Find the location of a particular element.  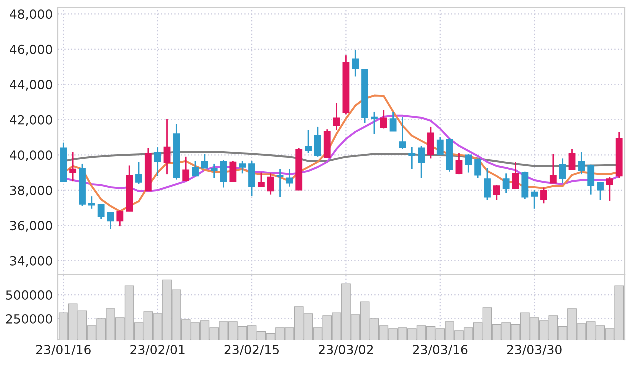

y-tick-label: 38,000 is located at coordinates (31, 191).